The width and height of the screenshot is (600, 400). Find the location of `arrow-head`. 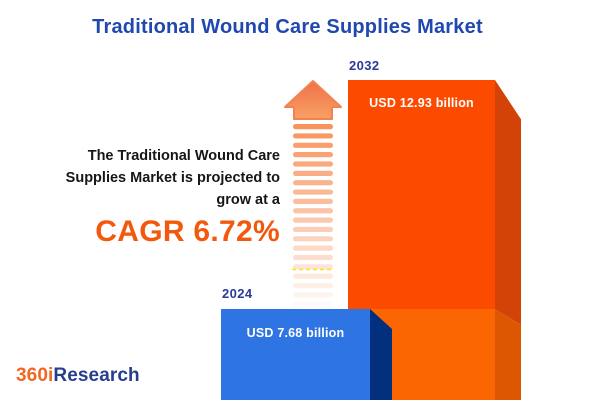

arrow-head is located at coordinates (313, 100).